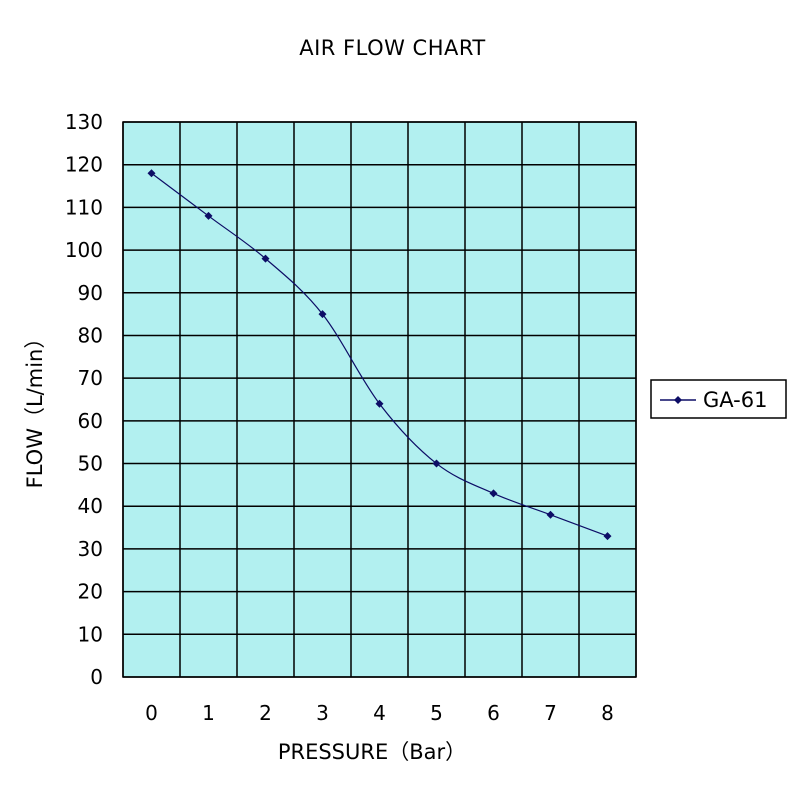 This screenshot has width=800, height=800. I want to click on chart-title: AIR FLOW CHART, so click(392, 48).